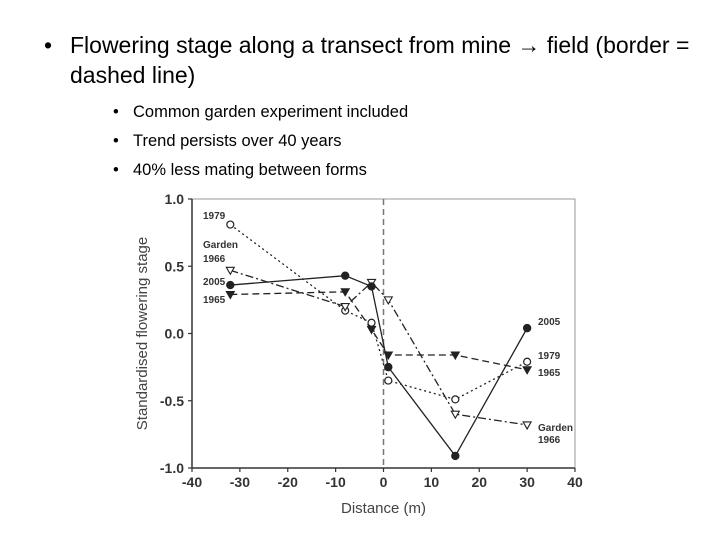 The height and width of the screenshot is (540, 720). What do you see at coordinates (214, 259) in the screenshot?
I see `series-label-left: 1966` at bounding box center [214, 259].